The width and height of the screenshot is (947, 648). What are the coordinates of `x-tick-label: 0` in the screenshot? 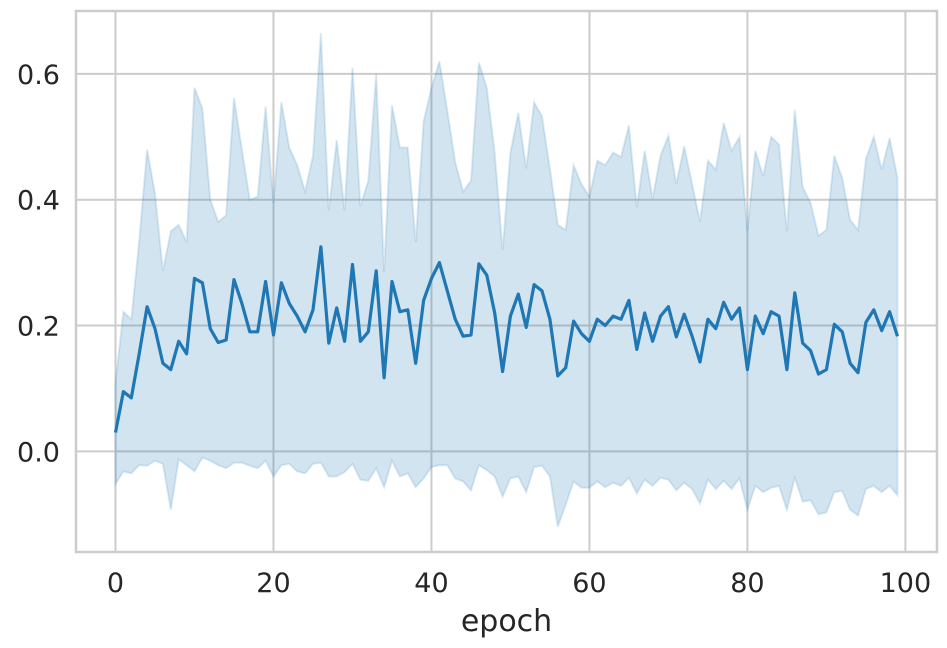 It's located at (115, 583).